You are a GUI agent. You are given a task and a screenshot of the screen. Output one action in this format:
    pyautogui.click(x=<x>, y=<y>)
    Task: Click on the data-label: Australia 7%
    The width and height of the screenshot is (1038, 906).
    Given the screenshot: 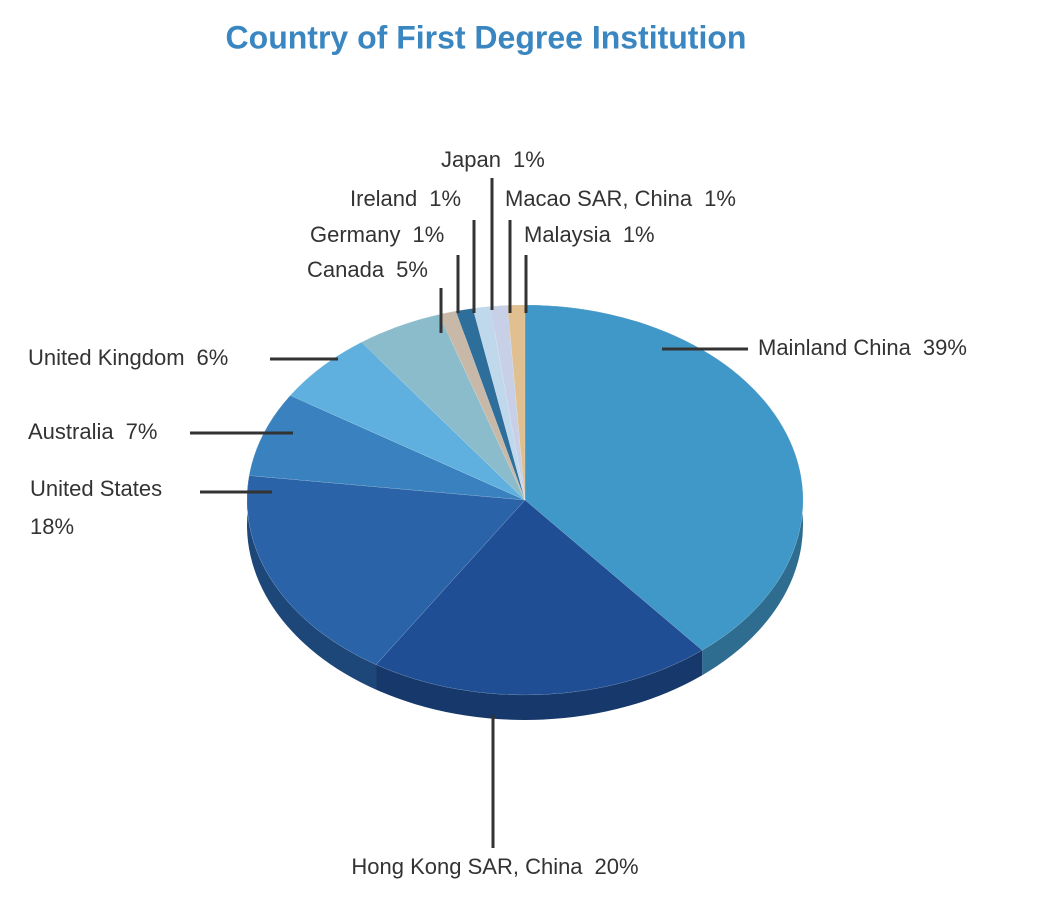 What is the action you would take?
    pyautogui.click(x=92, y=431)
    